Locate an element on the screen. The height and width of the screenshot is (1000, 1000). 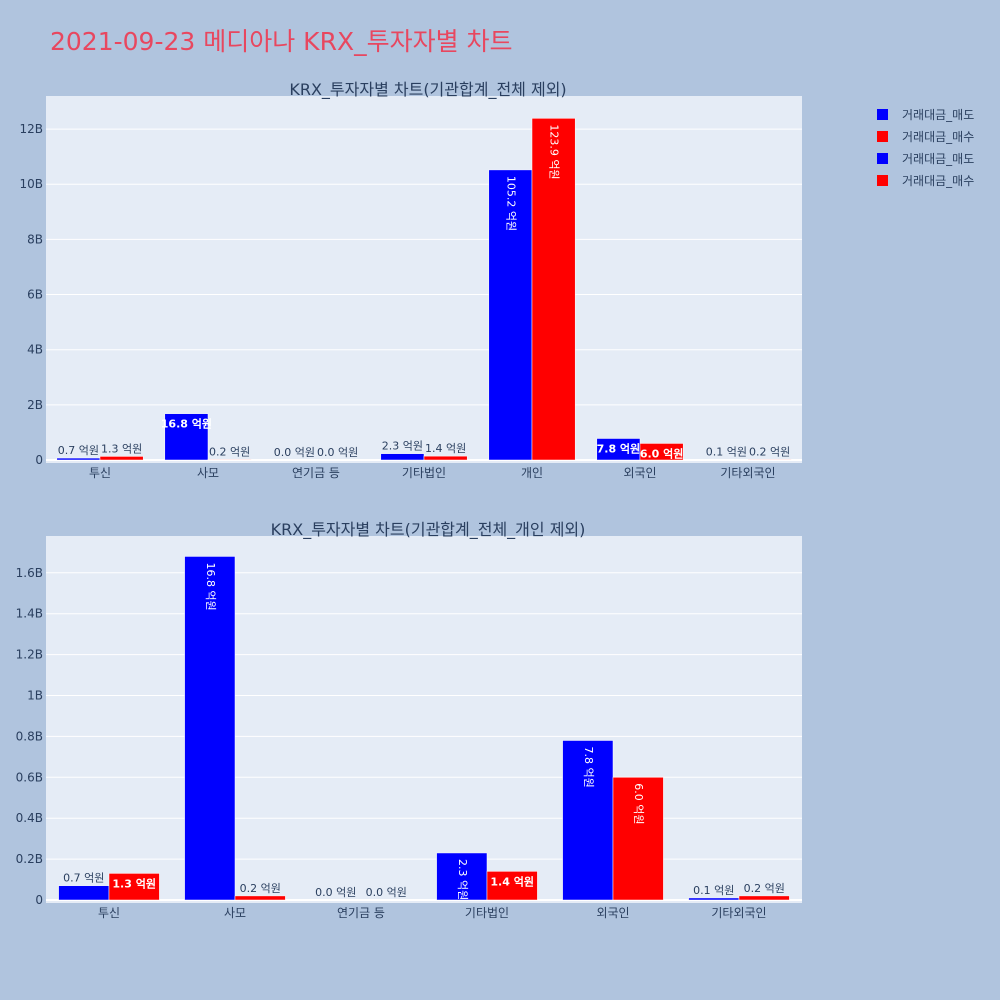
chart2-data-label: 7.8 억원 is located at coordinates (588, 766).